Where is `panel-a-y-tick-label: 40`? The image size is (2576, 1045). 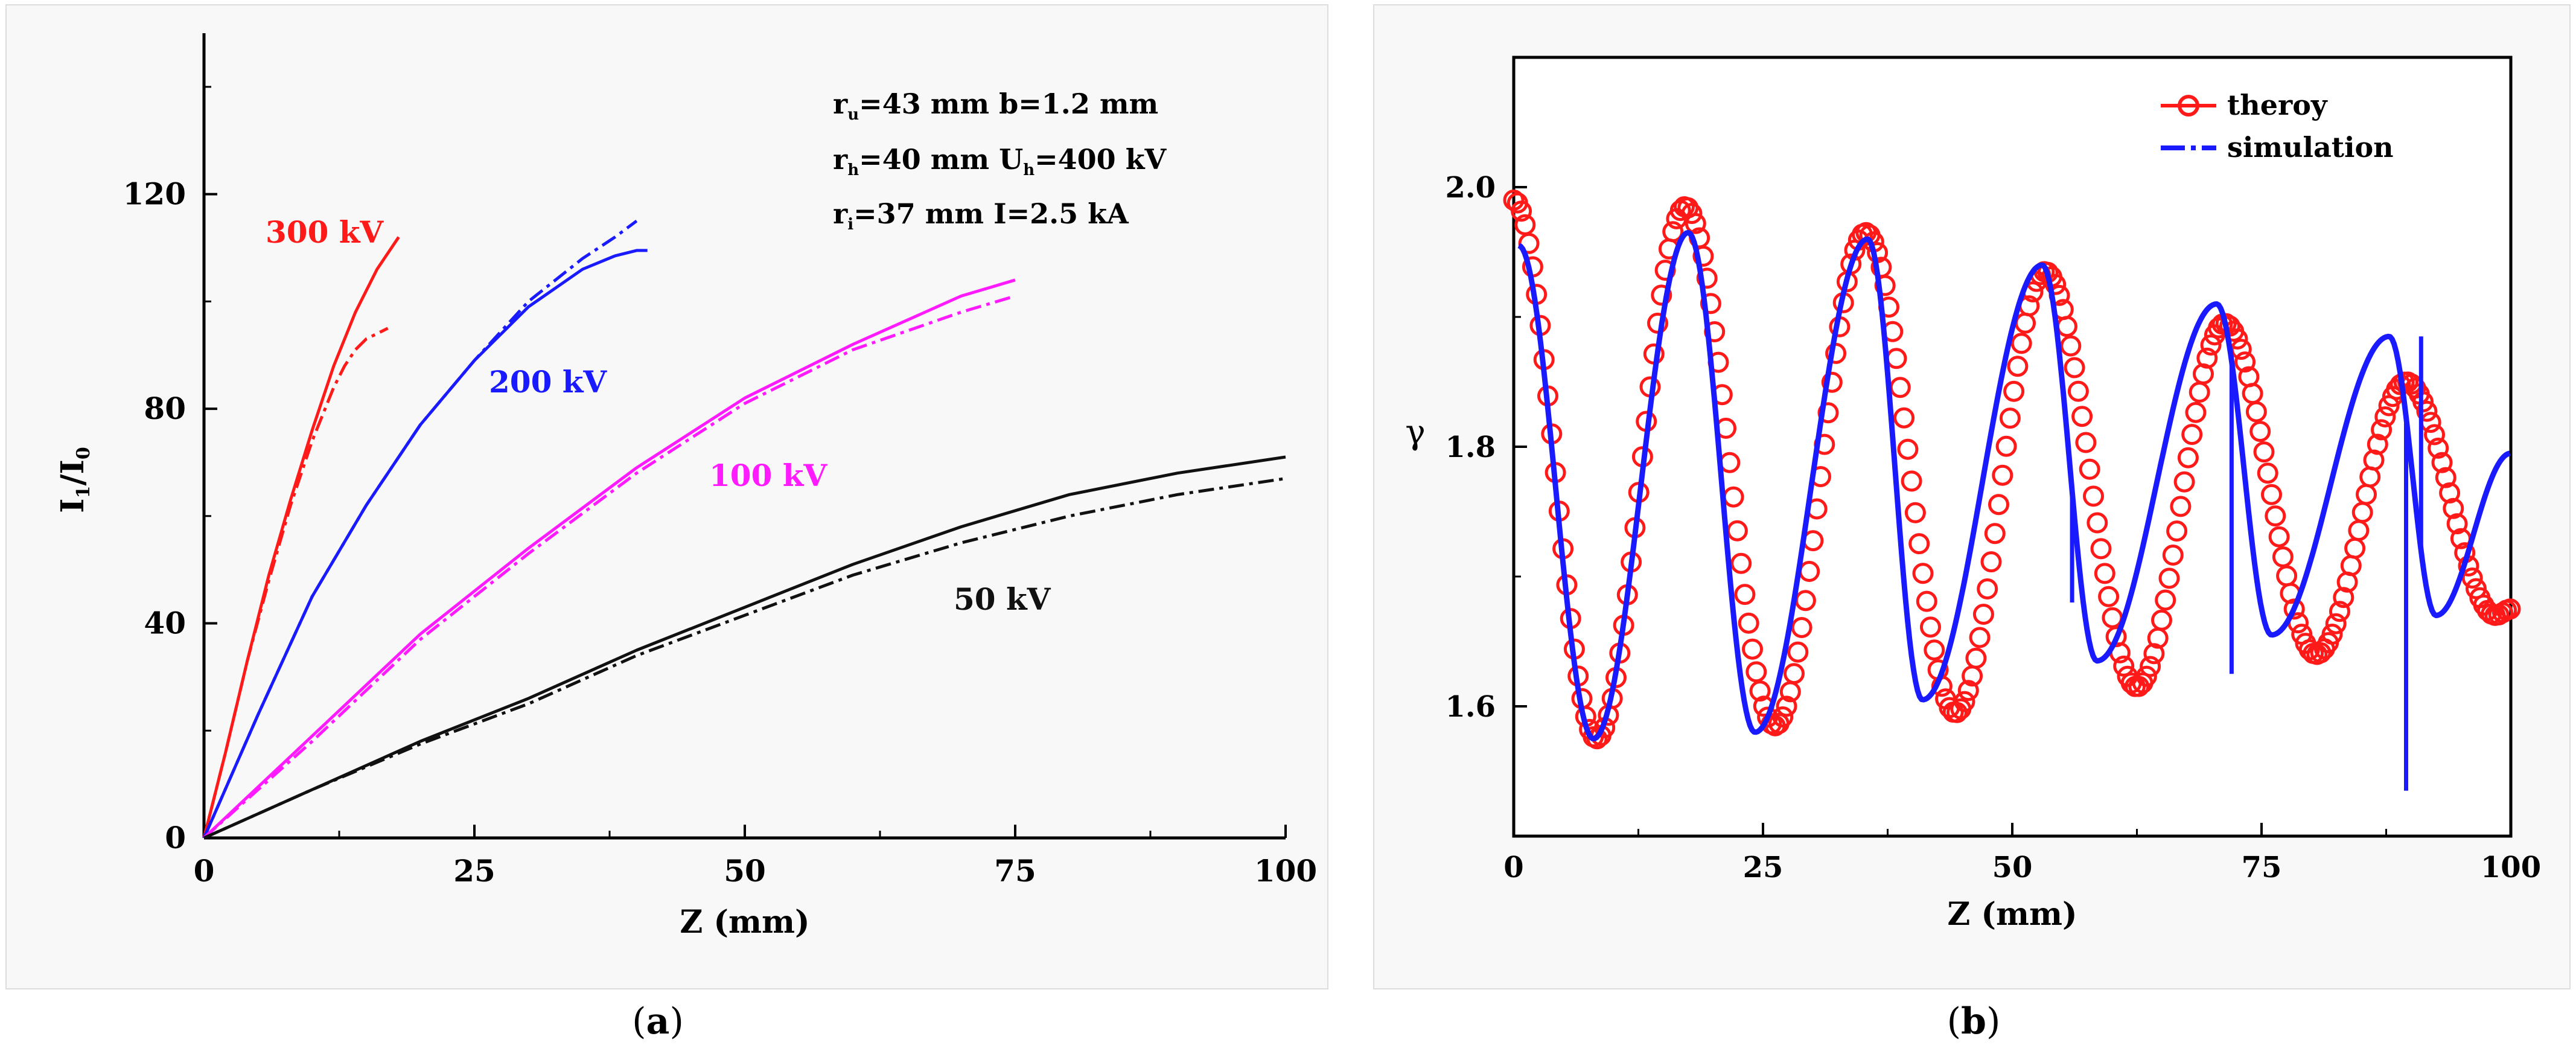 panel-a-y-tick-label: 40 is located at coordinates (165, 623).